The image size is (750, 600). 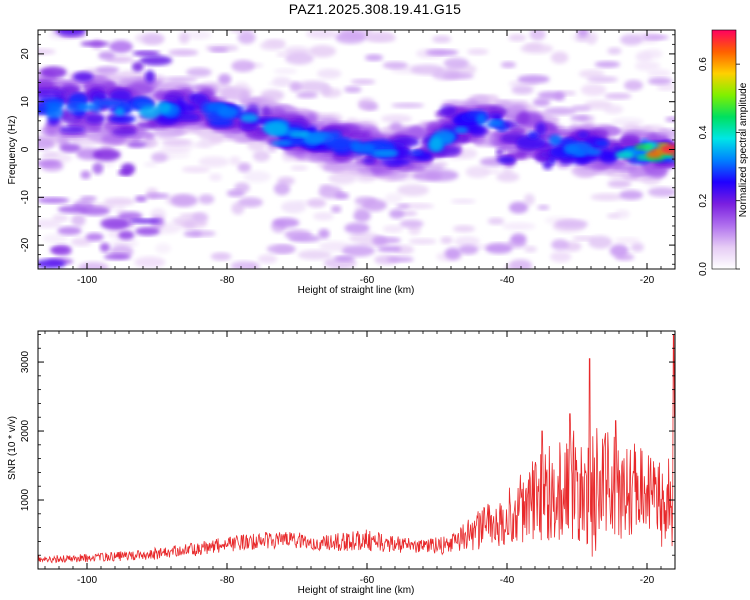 What do you see at coordinates (12, 448) in the screenshot?
I see `snr-y-label: SNR (10 * v/v)` at bounding box center [12, 448].